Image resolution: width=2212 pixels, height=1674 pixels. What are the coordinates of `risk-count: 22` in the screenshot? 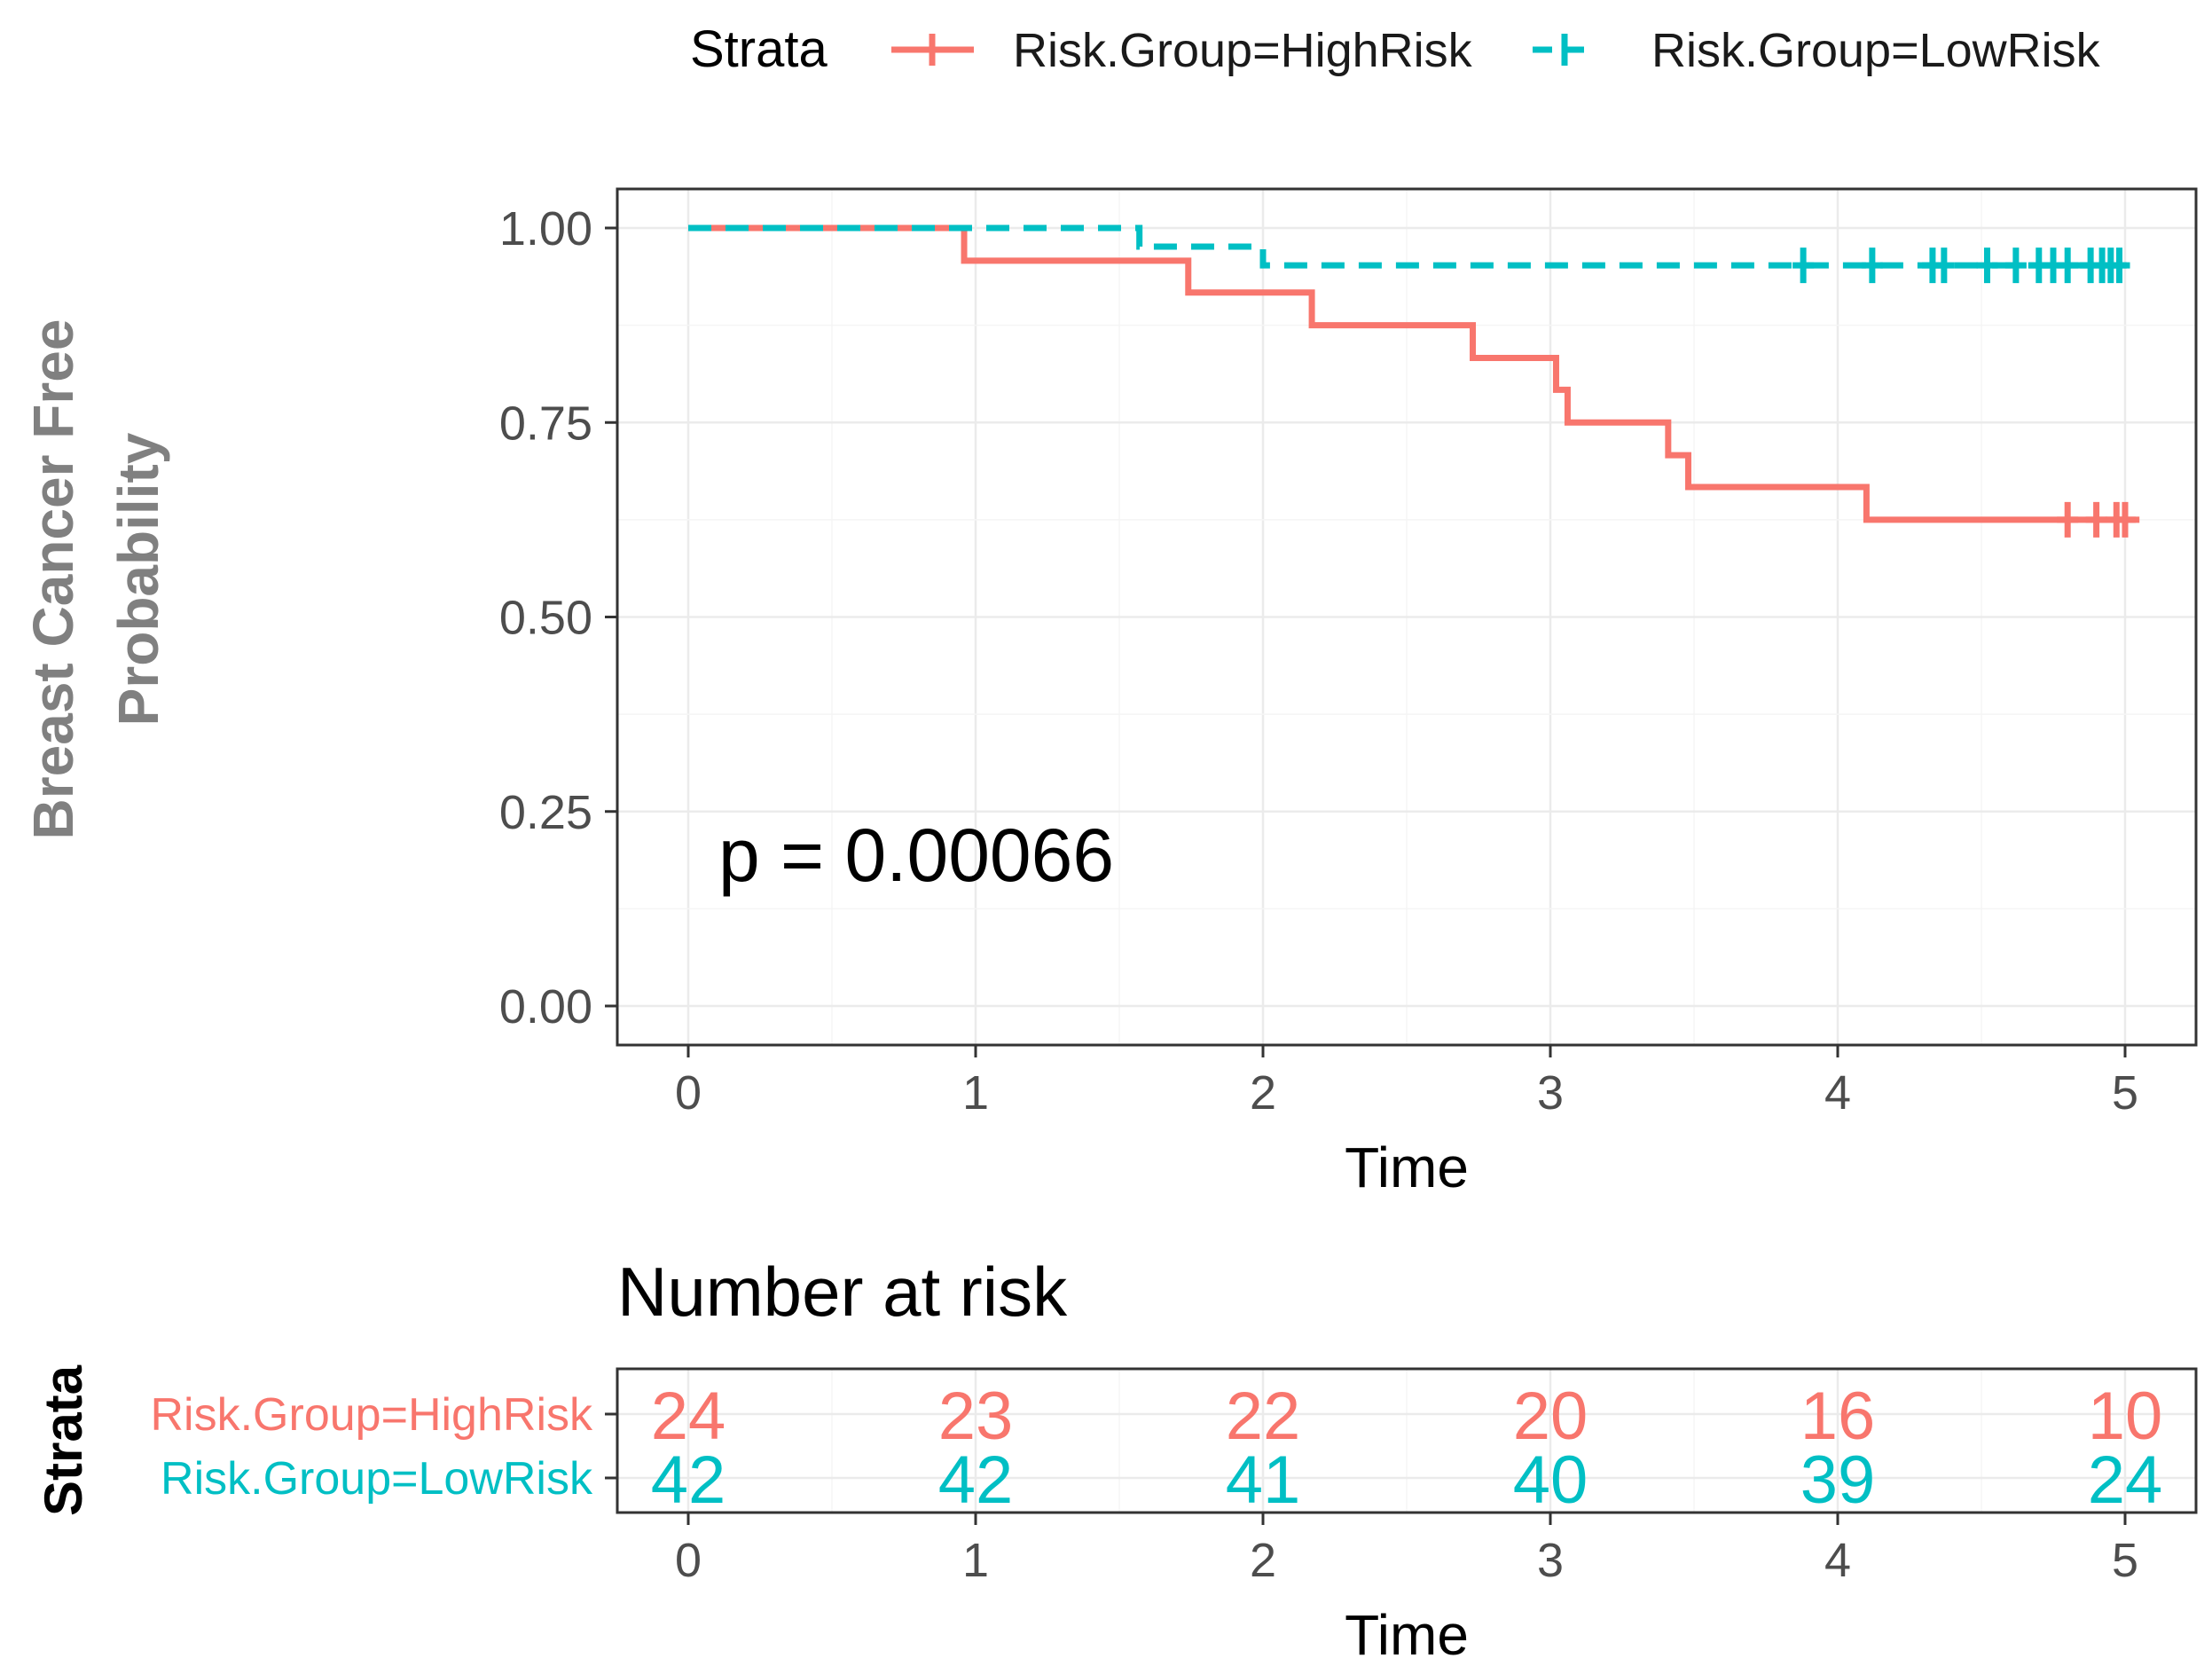 It's located at (1263, 1416).